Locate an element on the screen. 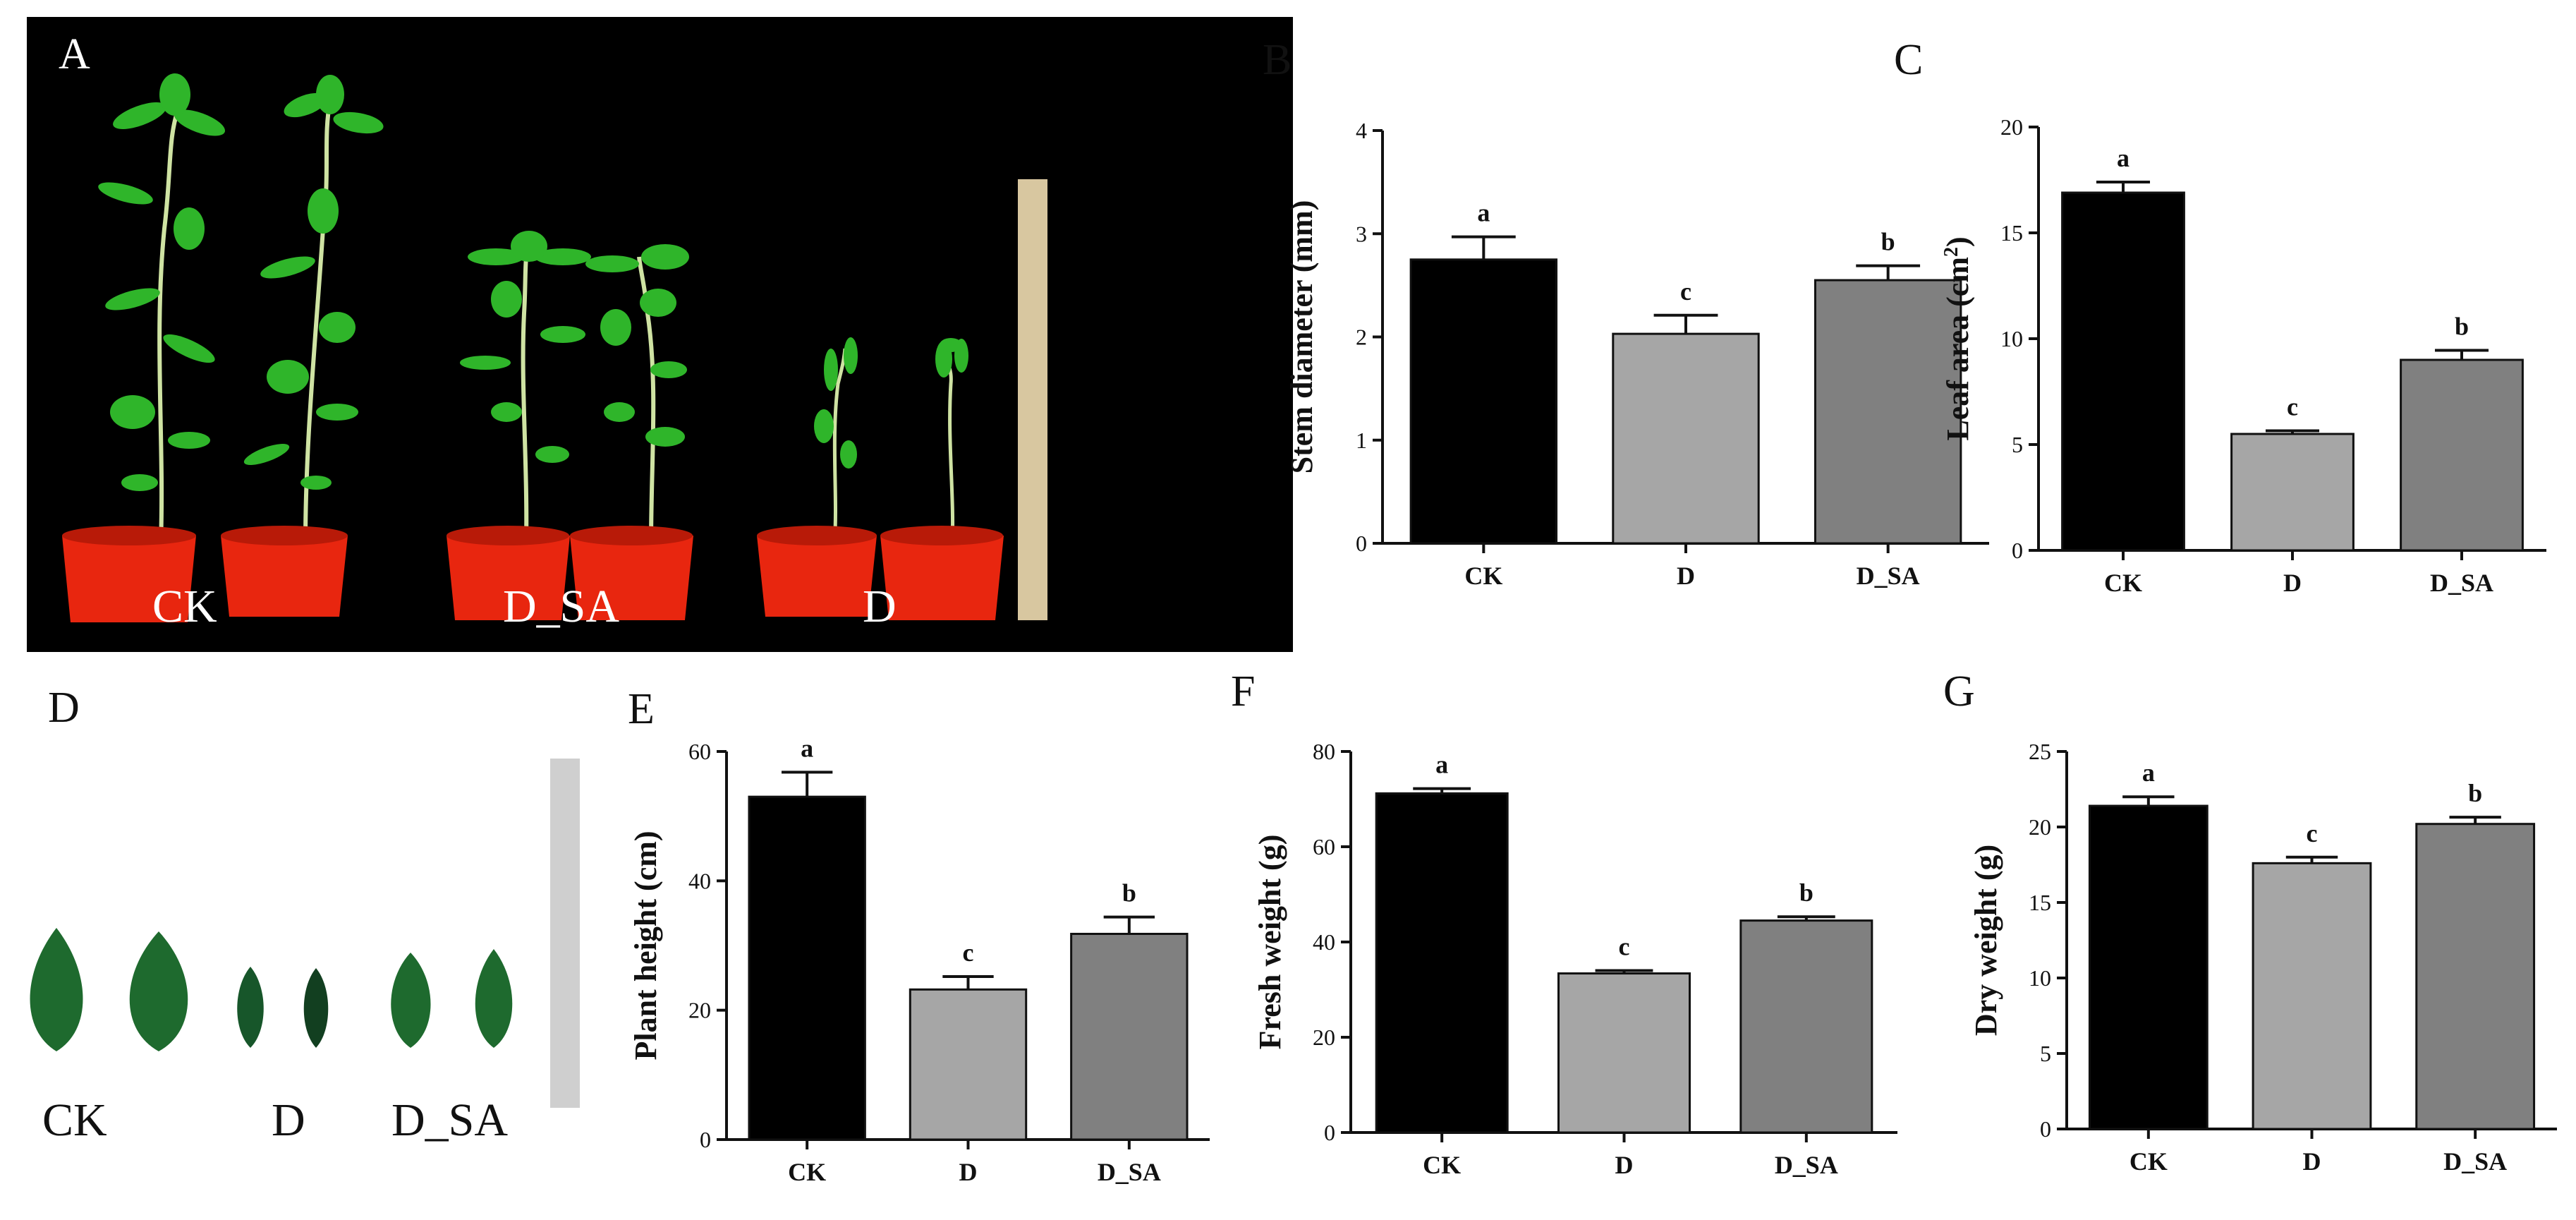 The image size is (2576, 1220). y-tick-label: 3 is located at coordinates (1361, 233).